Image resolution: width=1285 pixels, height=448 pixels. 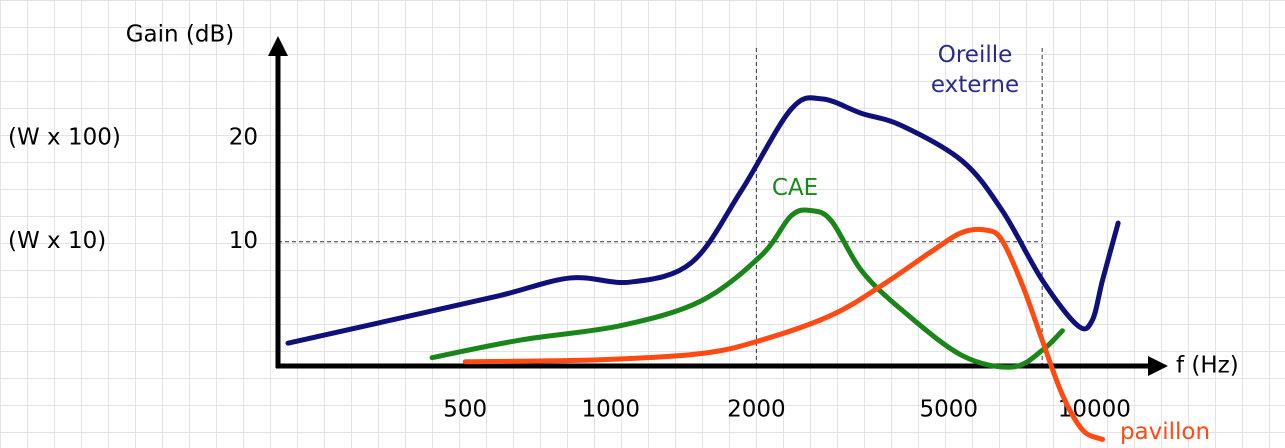 What do you see at coordinates (180, 35) in the screenshot?
I see `y-axis-label: Gain (dB)` at bounding box center [180, 35].